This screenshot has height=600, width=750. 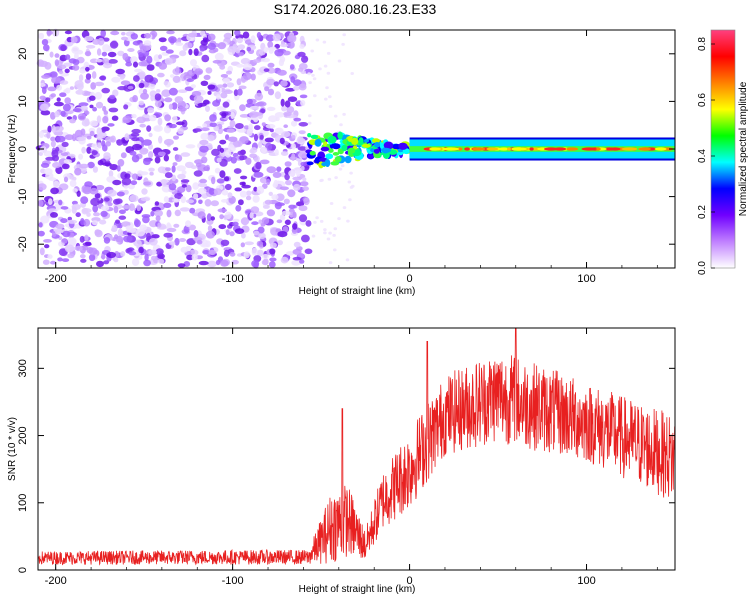 What do you see at coordinates (357, 589) in the screenshot?
I see `snr-x-label: Height of straight line (km)` at bounding box center [357, 589].